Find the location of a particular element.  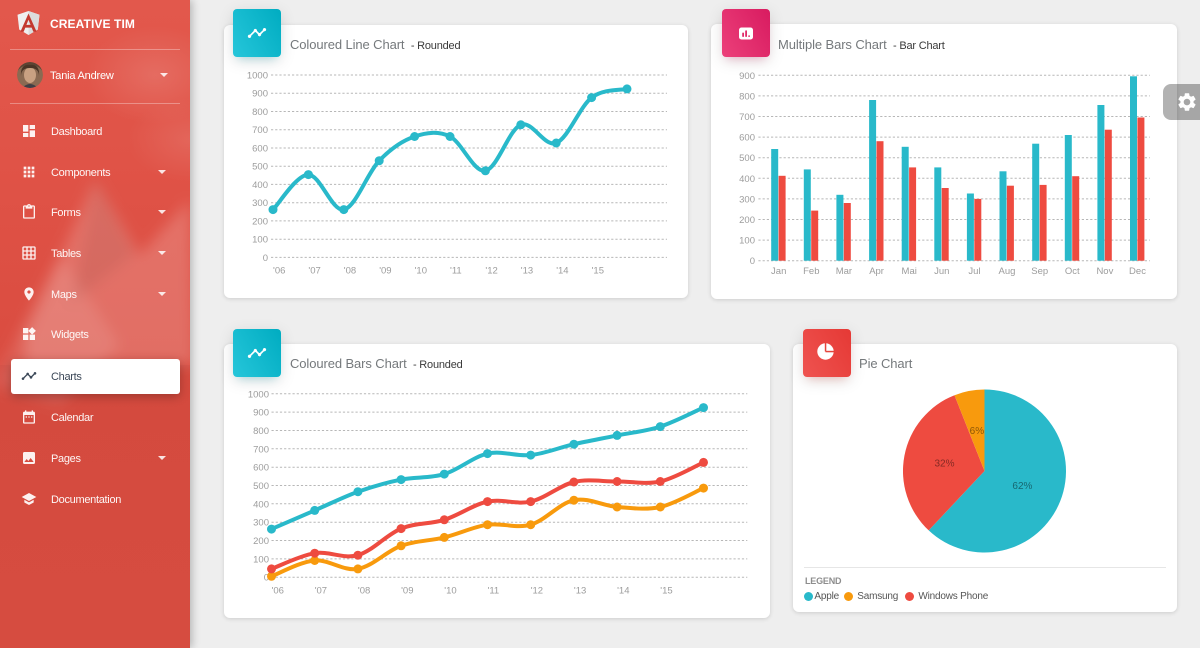

svg-text: Jul is located at coordinates (974, 271).